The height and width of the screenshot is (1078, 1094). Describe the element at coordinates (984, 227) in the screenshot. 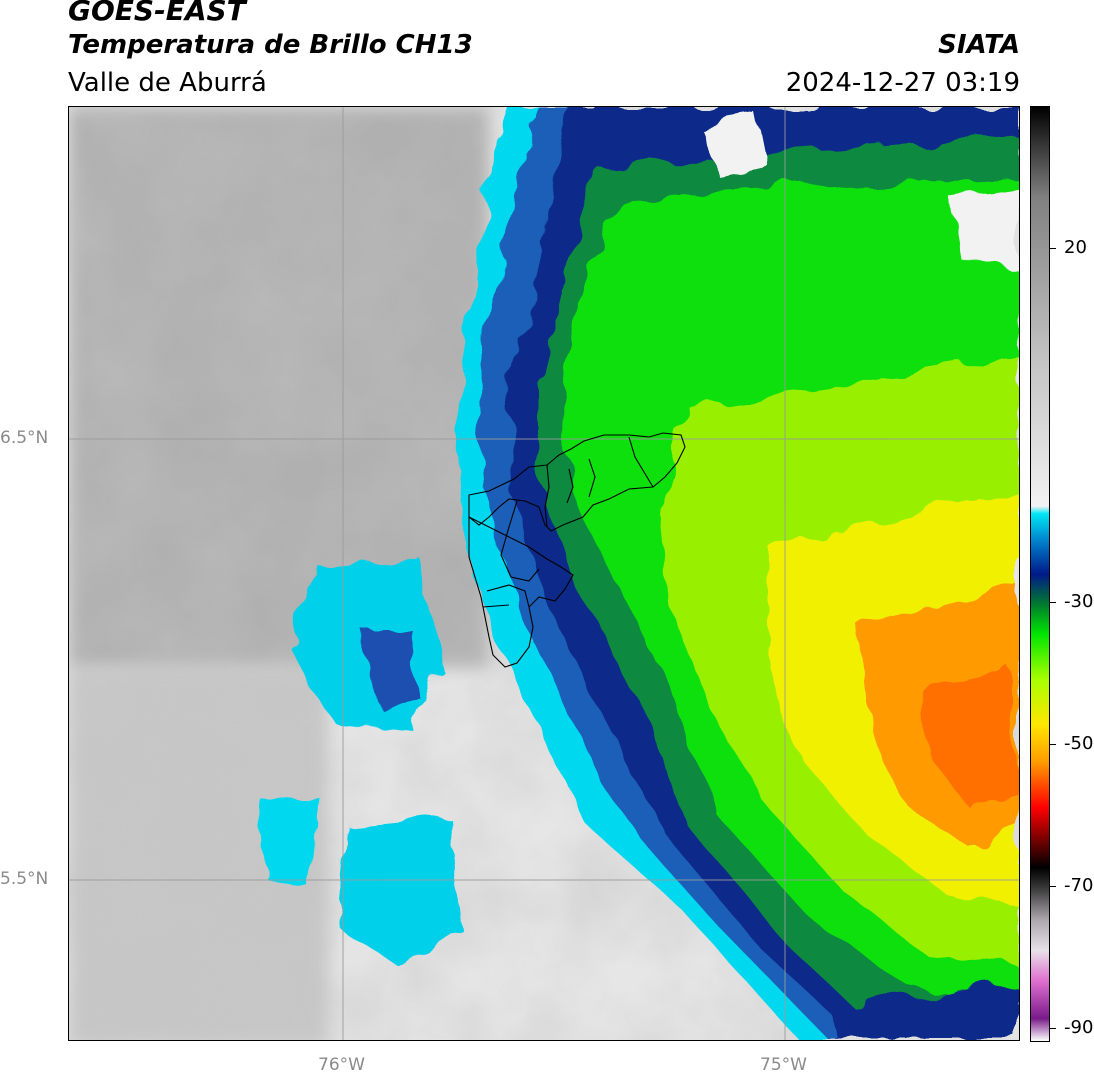

I see `warm-gap-northeast` at that location.